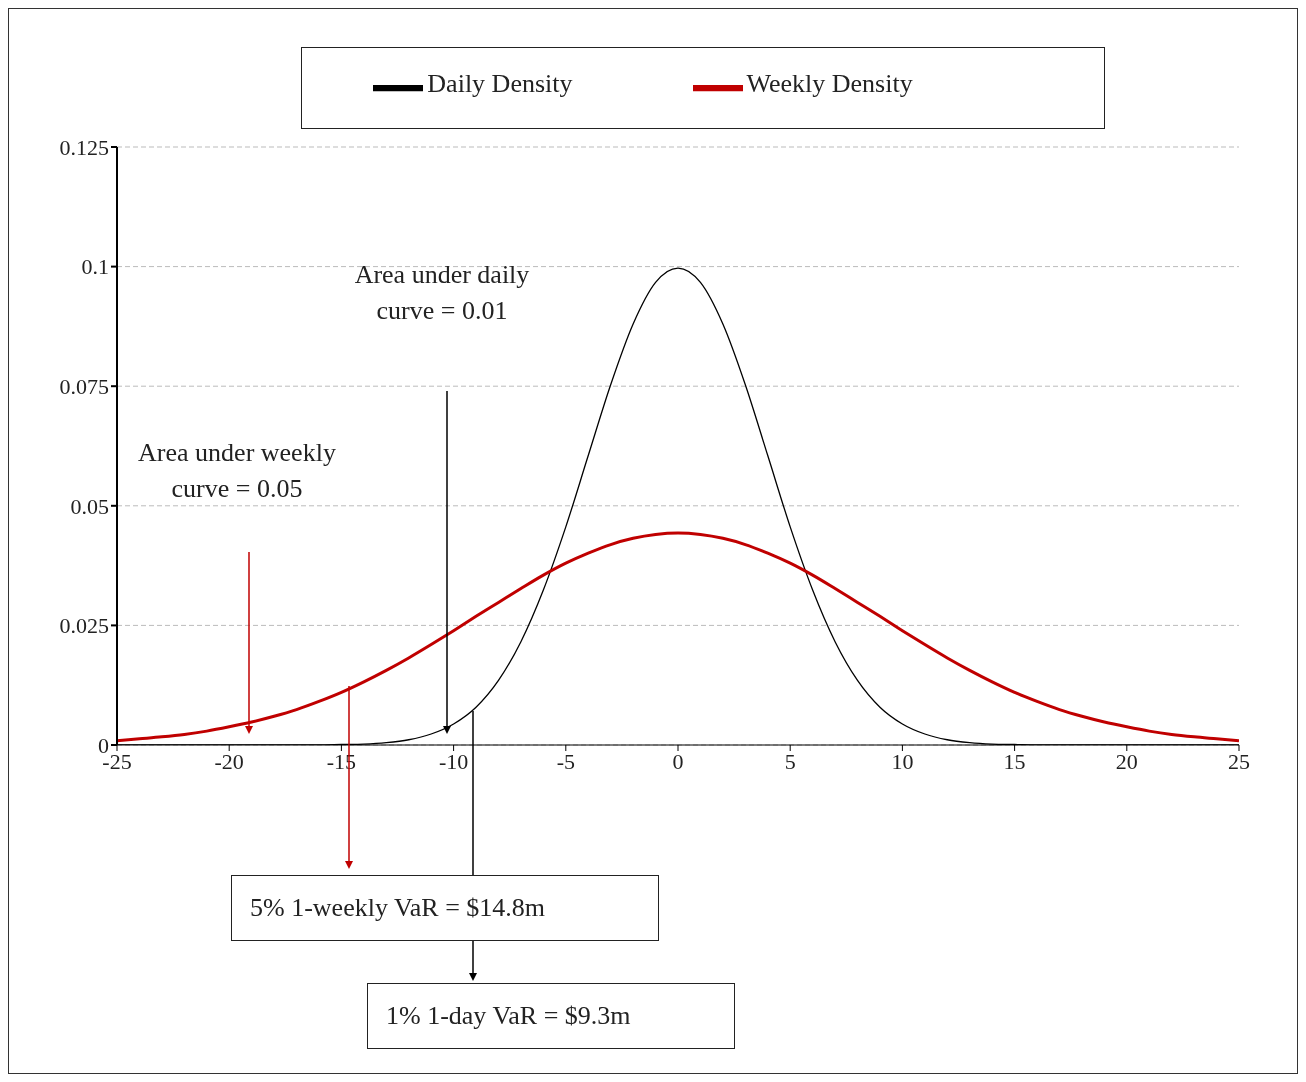 The image size is (1306, 1082). I want to click on x-tick-label: 15, so click(1014, 761).